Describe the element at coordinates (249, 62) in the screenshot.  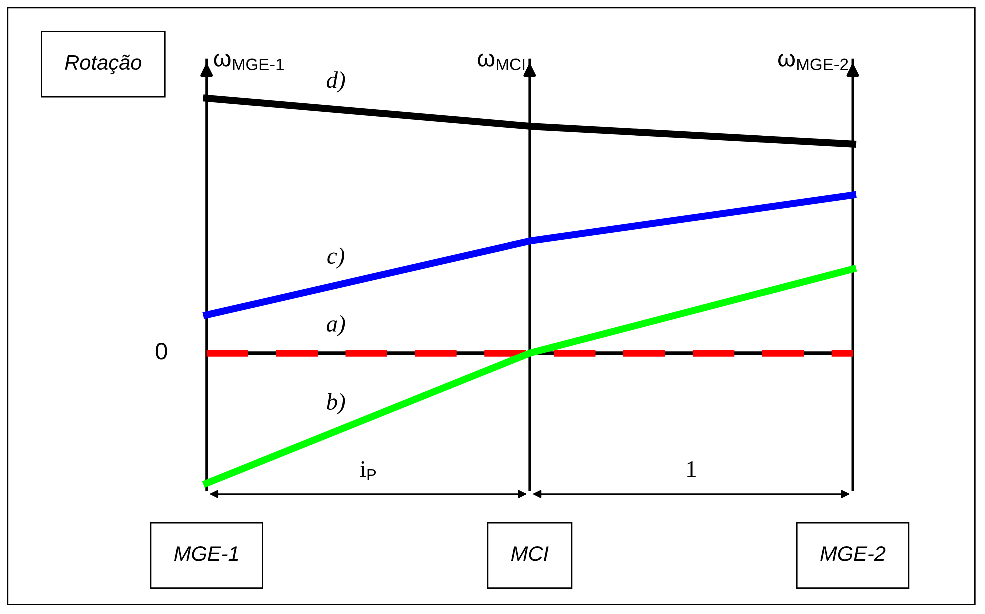
I see `ref-line-label: ω$_{MGE-1}$` at that location.